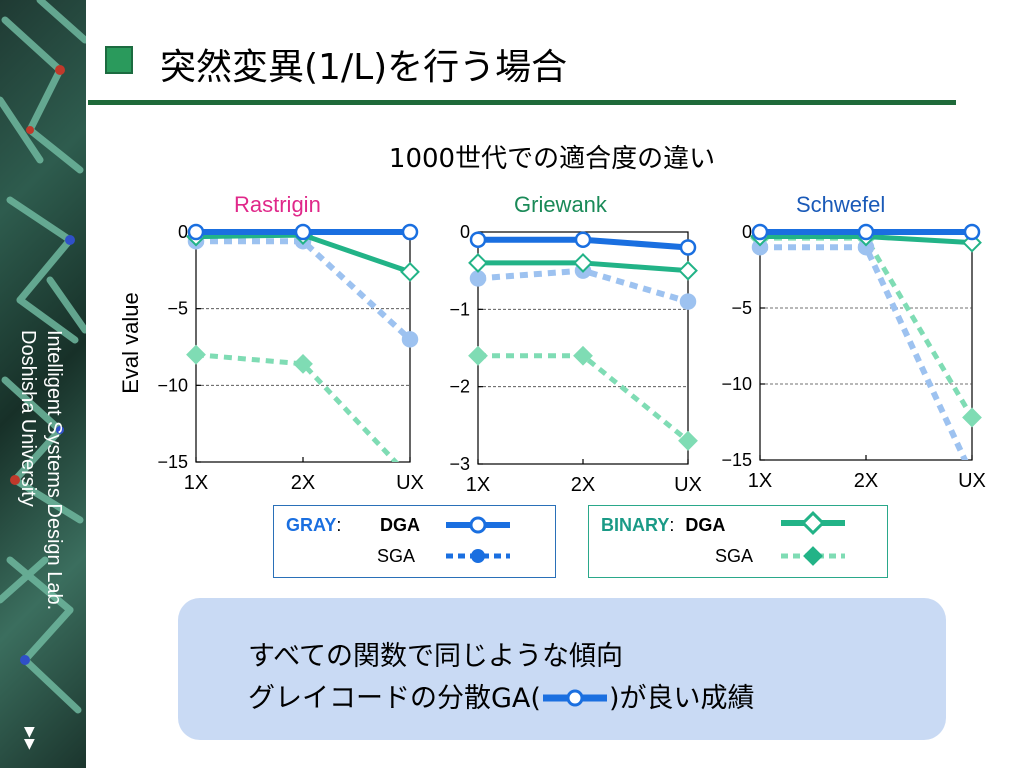  I want to click on y-tick-label: −2, so click(459, 387).